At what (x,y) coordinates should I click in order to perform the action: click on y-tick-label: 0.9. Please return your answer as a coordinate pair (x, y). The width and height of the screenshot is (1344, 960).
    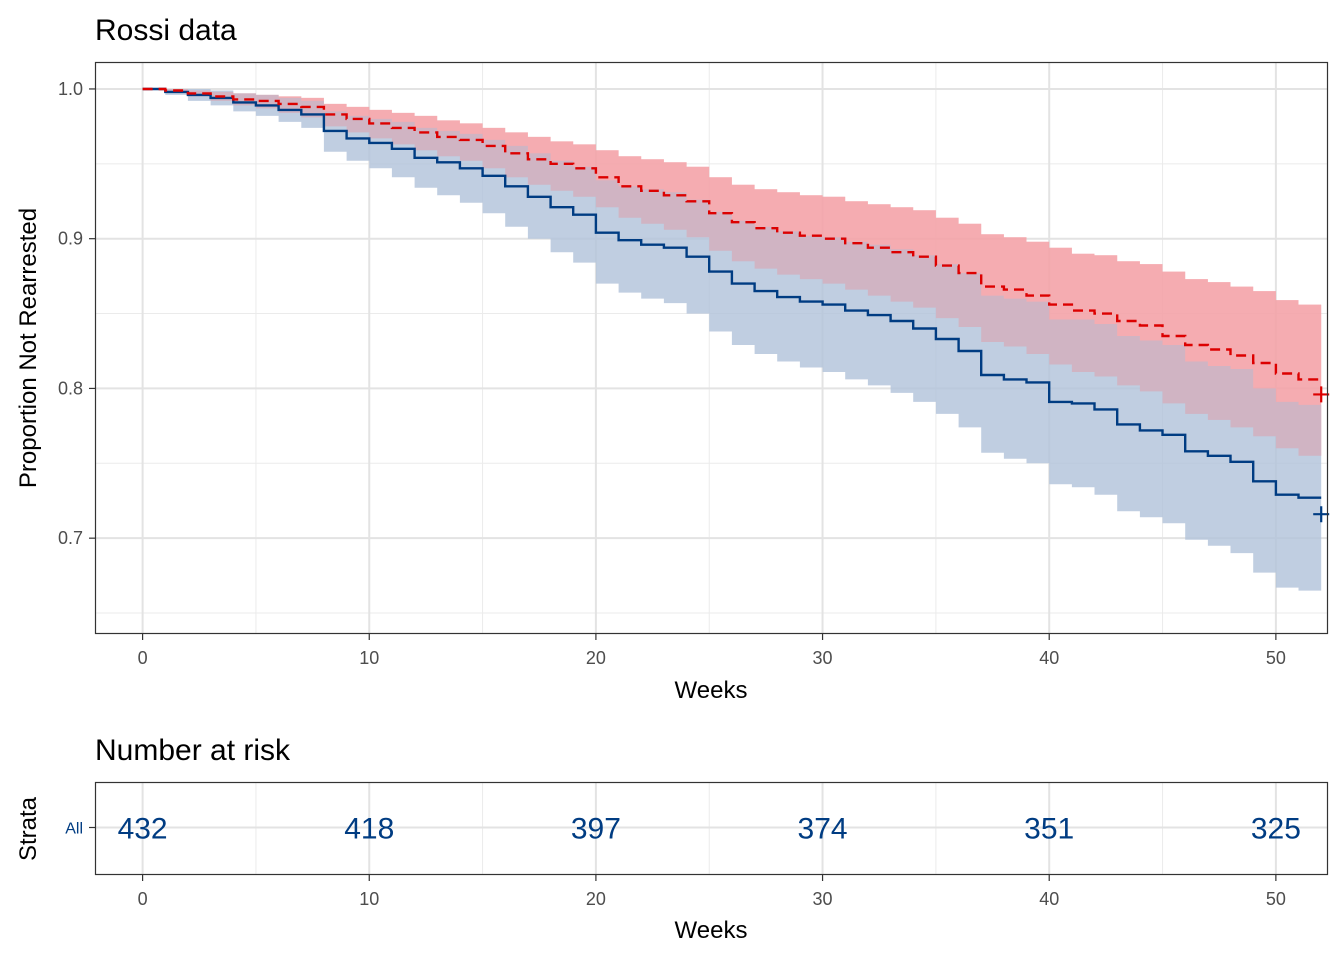
    Looking at the image, I should click on (70, 239).